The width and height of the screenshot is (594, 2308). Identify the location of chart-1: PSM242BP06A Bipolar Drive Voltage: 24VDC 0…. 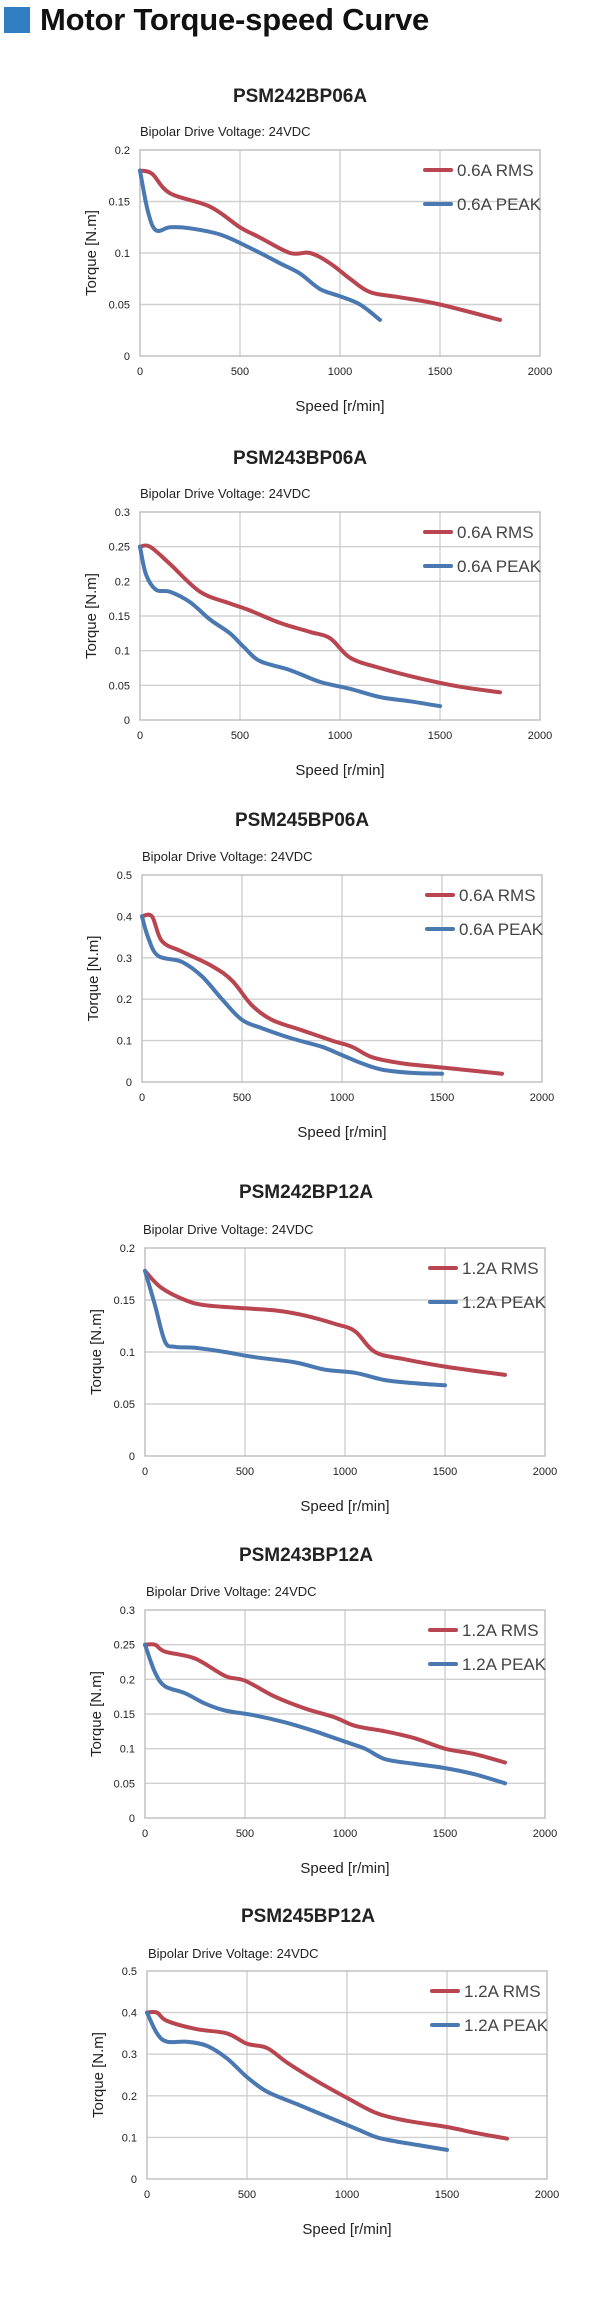
(317, 250).